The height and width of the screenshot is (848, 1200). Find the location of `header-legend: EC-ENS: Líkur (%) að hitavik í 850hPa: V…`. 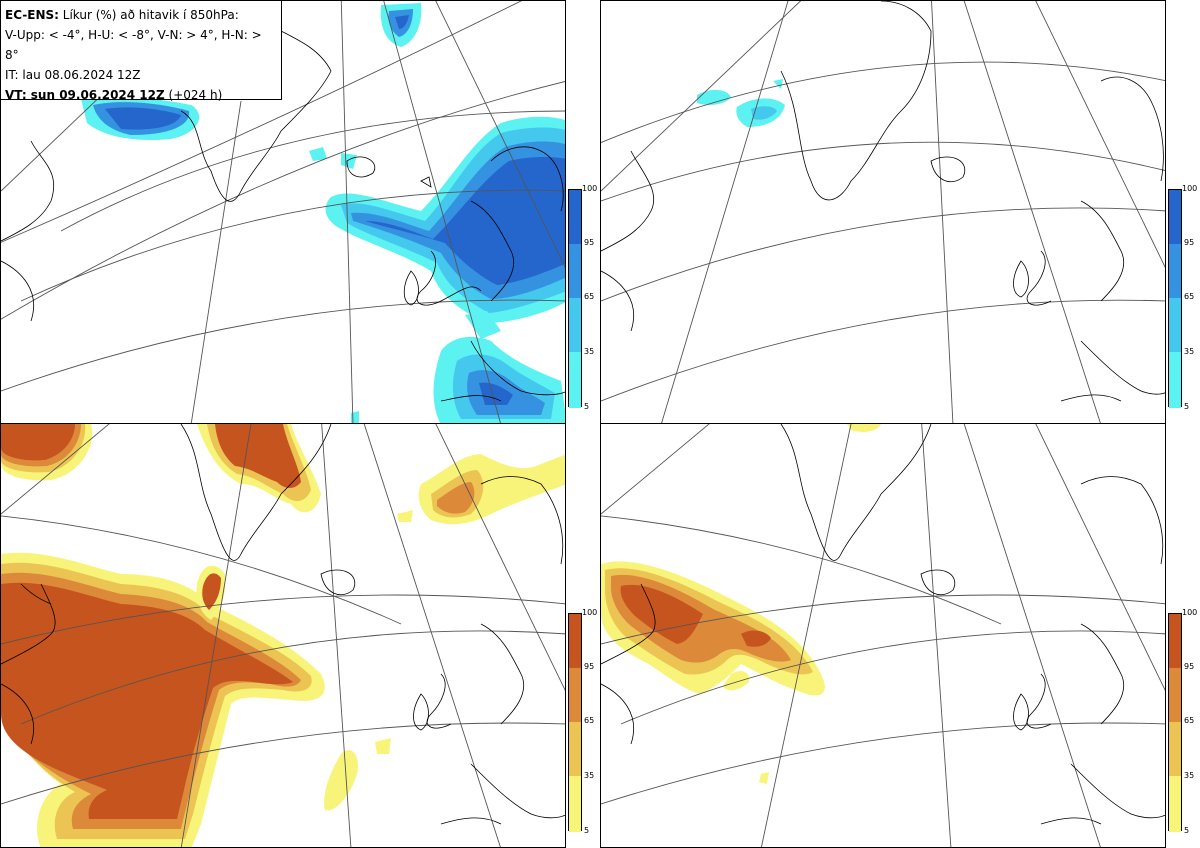

header-legend: EC-ENS: Líkur (%) að hitavik í 850hPa: V… is located at coordinates (141, 51).